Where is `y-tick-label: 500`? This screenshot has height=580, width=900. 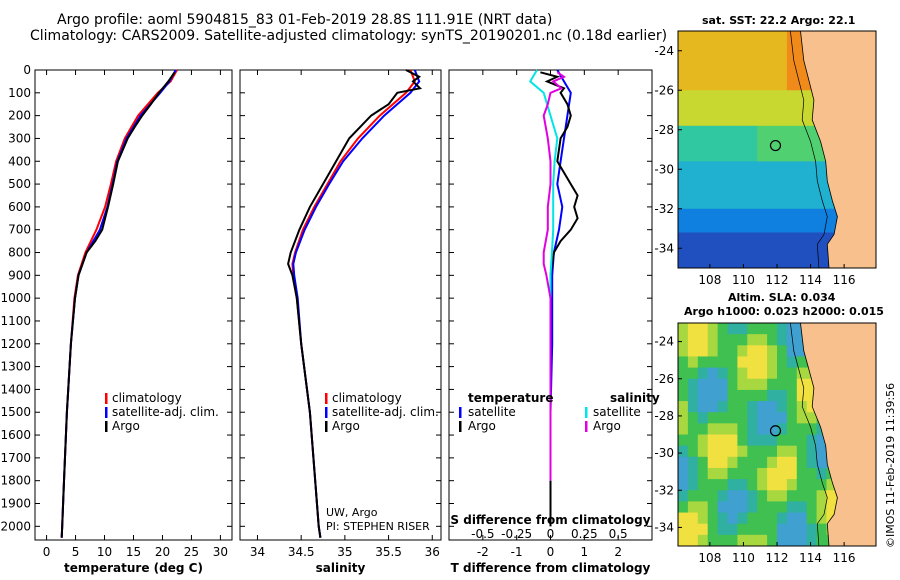
y-tick-label: 500 is located at coordinates (19, 184).